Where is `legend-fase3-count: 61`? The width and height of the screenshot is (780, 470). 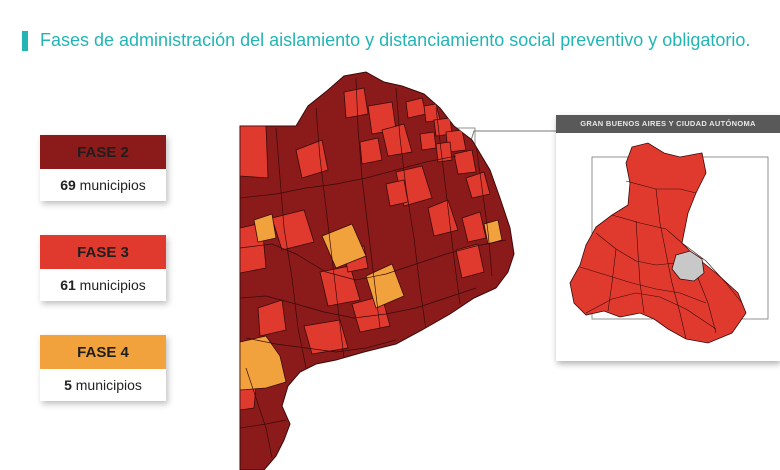 legend-fase3-count: 61 is located at coordinates (68, 285).